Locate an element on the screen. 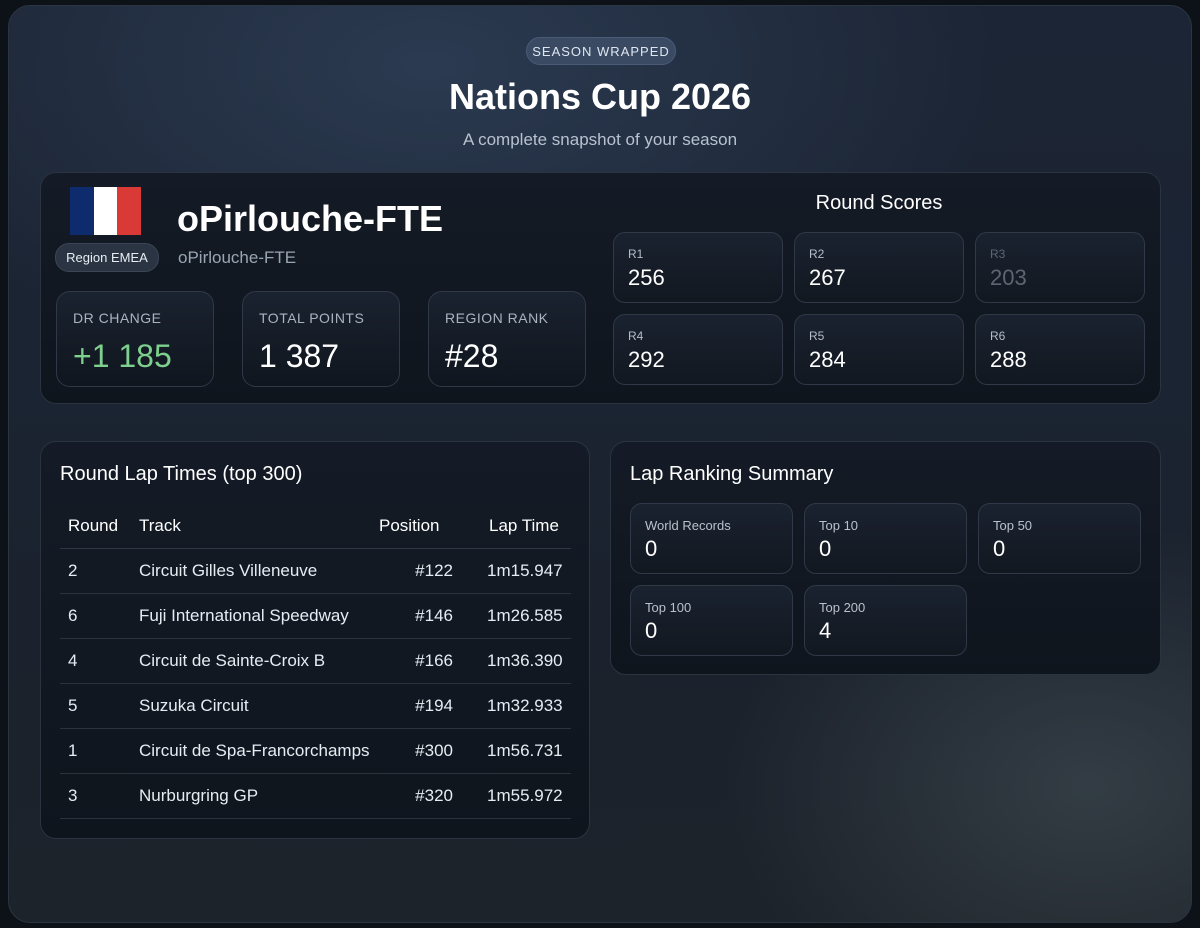  cell-position: #300 is located at coordinates (427, 751).